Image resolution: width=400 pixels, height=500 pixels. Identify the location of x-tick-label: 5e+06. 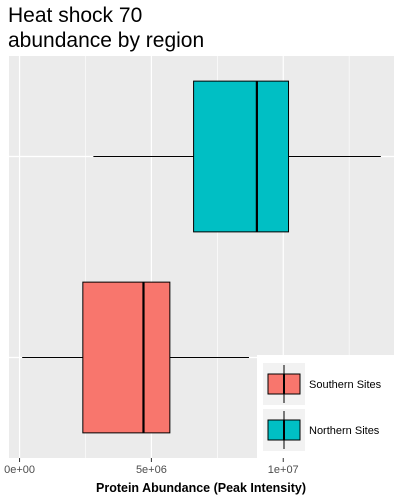
(151, 470).